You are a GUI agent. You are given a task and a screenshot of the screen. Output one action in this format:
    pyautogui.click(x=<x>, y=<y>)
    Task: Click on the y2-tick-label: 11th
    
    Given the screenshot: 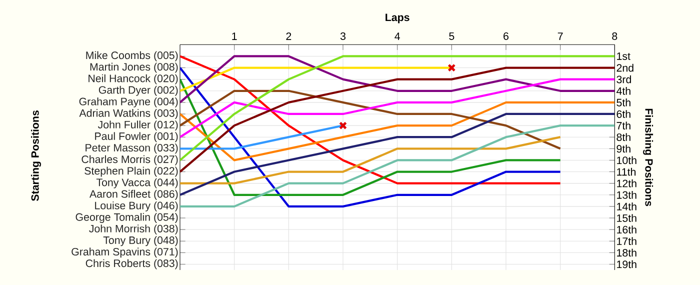 What is the action you would take?
    pyautogui.click(x=626, y=172)
    